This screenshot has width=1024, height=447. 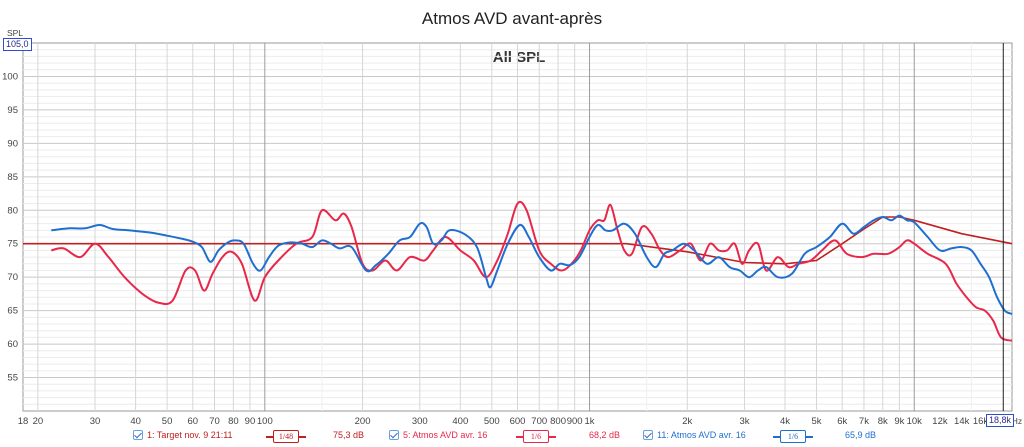 I want to click on x-axis-unit: Hz, so click(x=1017, y=421).